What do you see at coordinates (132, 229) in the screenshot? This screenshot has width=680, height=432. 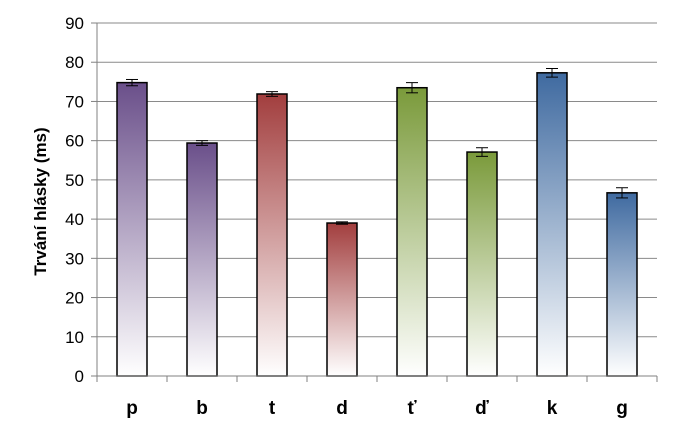 I see `bar-p` at bounding box center [132, 229].